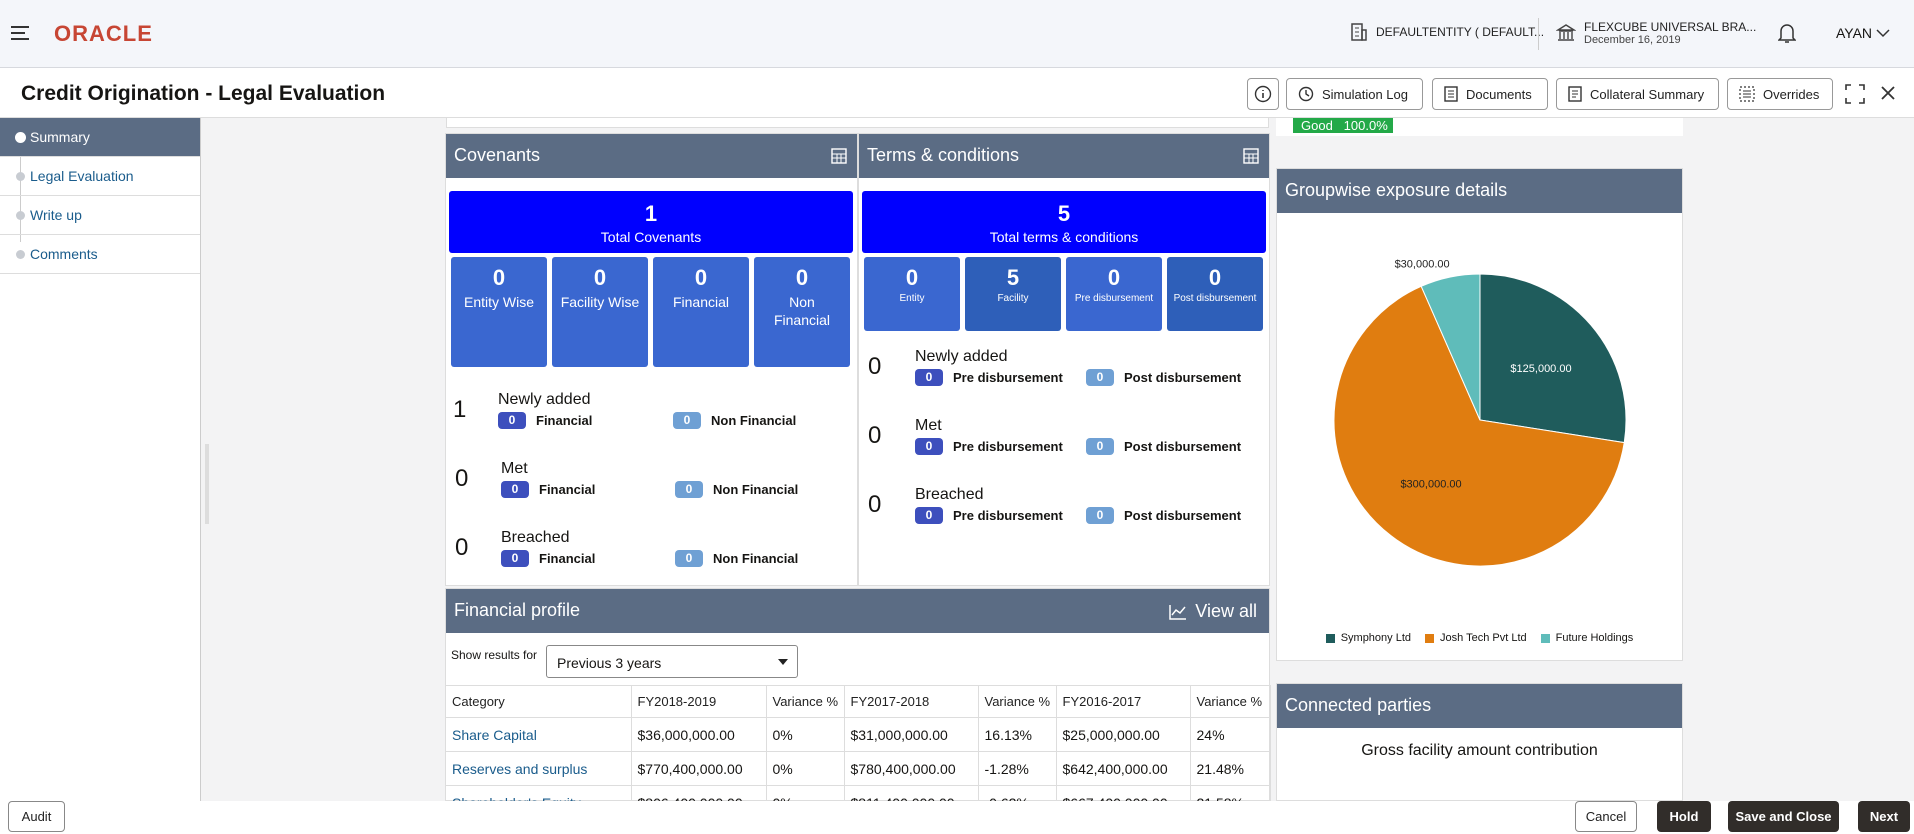 Image resolution: width=1914 pixels, height=834 pixels. I want to click on oracle-logo: ORACLE, so click(103, 33).